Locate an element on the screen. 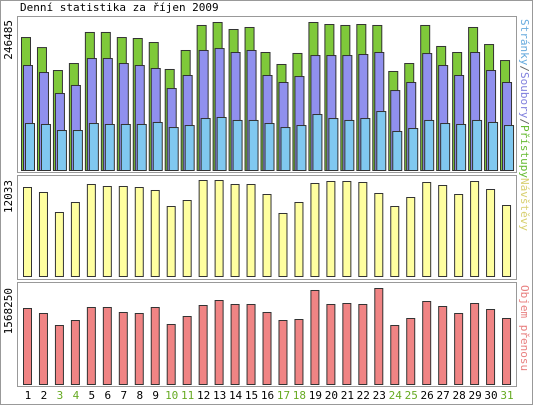 The image size is (533, 405). x-tick-label: 1 is located at coordinates (28, 395).